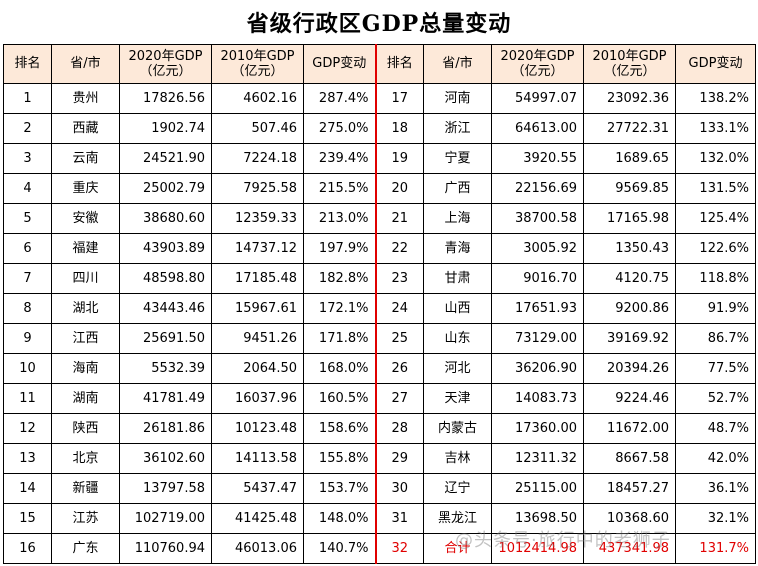  Describe the element at coordinates (537, 158) in the screenshot. I see `cell-gdp2020-right: 3920.55` at that location.